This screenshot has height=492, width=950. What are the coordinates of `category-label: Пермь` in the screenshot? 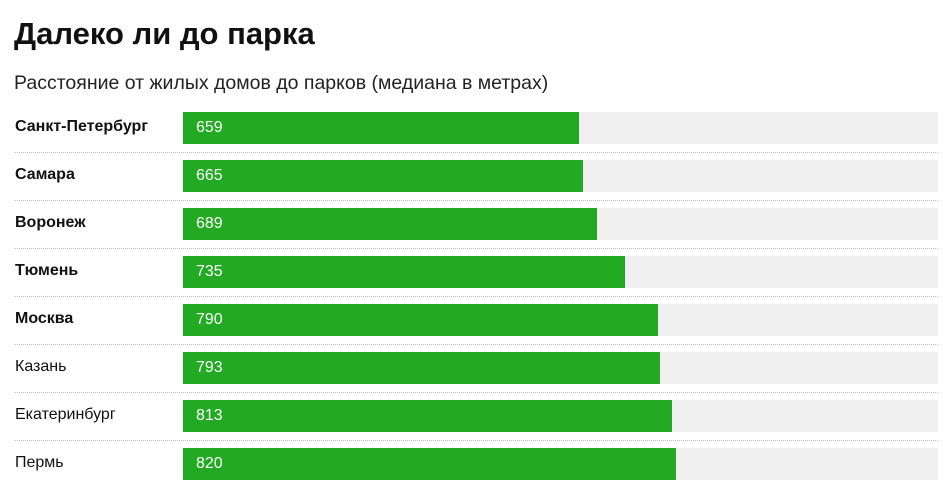 It's located at (39, 462).